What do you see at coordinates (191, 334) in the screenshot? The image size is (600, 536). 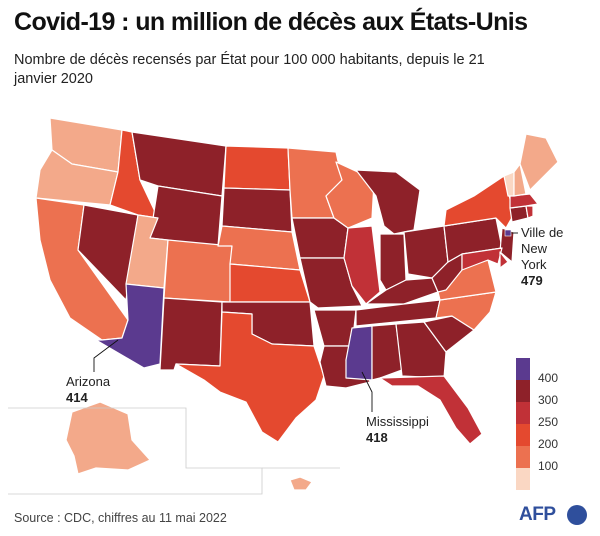 I see `state-new-mexico` at bounding box center [191, 334].